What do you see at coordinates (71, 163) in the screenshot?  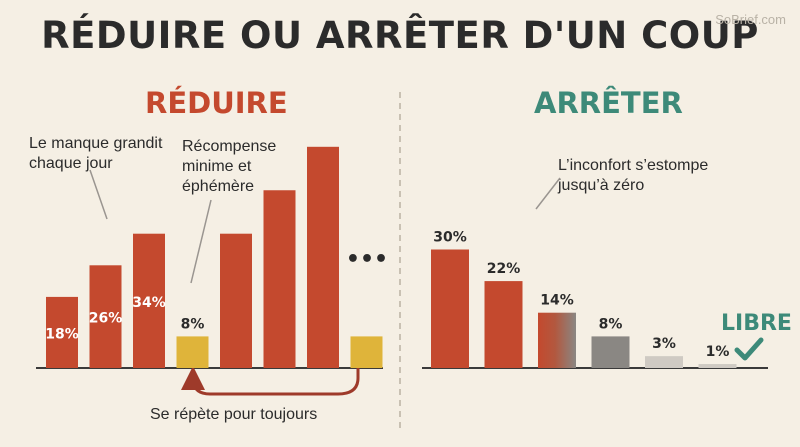 I see `craving-annotation-line-2: chaque jour` at bounding box center [71, 163].